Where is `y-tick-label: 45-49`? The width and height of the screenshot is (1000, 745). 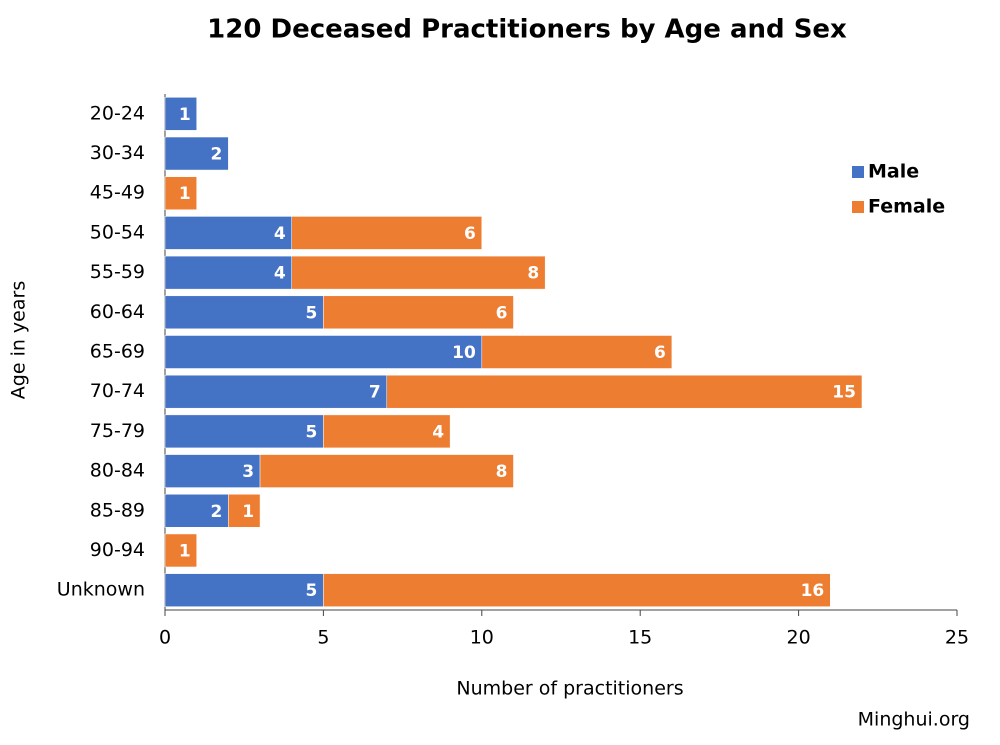 y-tick-label: 45-49 is located at coordinates (117, 193).